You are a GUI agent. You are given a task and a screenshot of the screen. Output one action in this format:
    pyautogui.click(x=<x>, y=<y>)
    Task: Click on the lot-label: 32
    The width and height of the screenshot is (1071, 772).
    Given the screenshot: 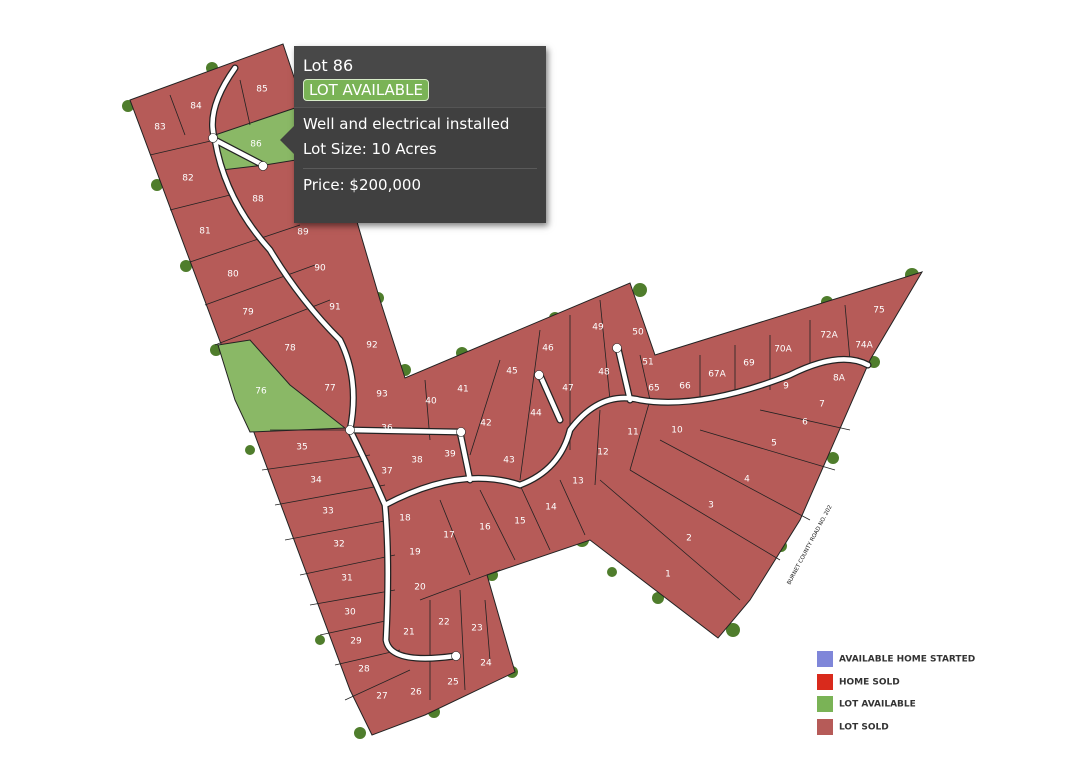 What is the action you would take?
    pyautogui.click(x=338, y=545)
    